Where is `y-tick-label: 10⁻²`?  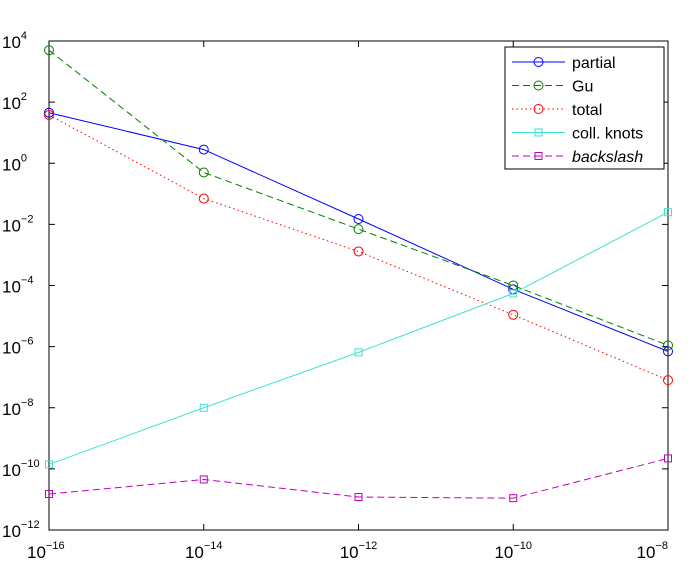
y-tick-label: 10⁻² is located at coordinates (17, 224).